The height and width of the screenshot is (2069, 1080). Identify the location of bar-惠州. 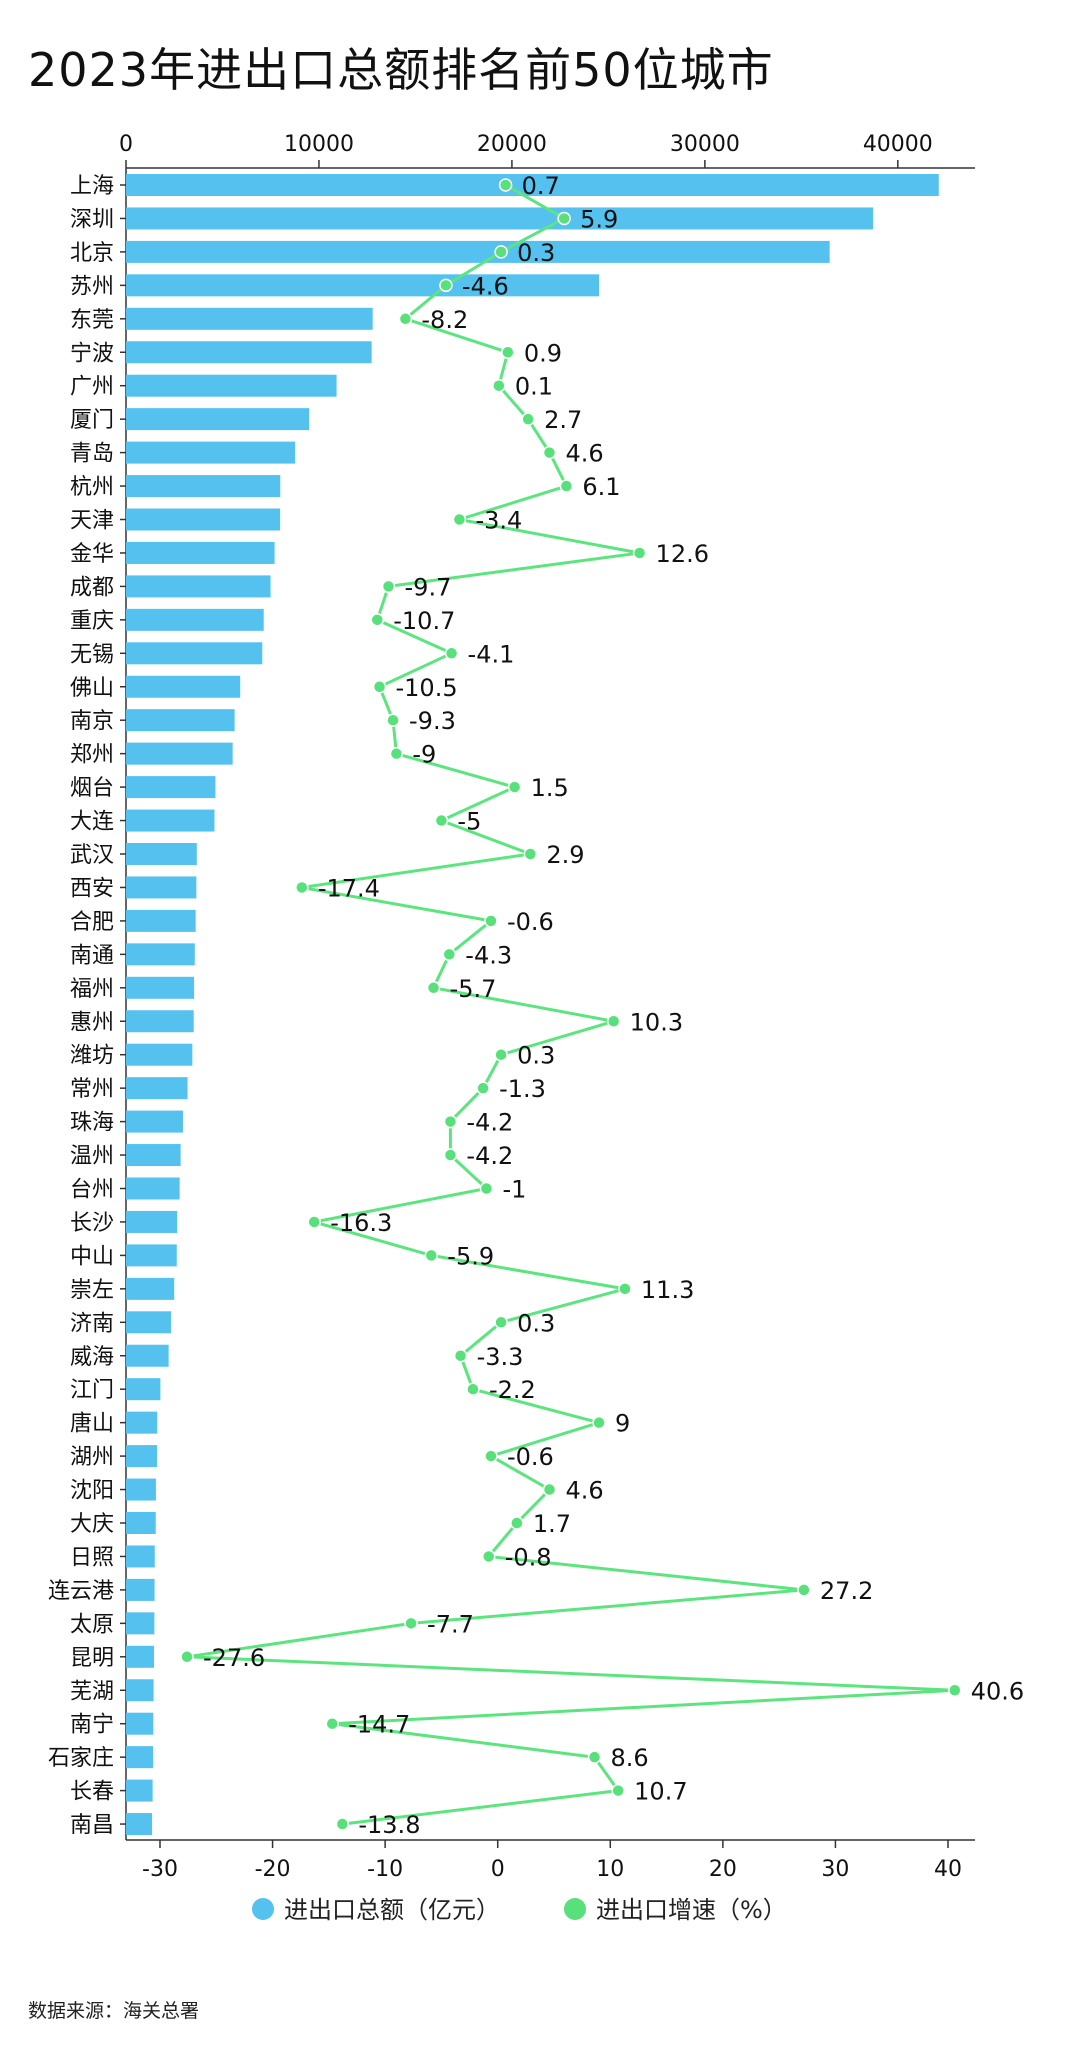
(160, 1021).